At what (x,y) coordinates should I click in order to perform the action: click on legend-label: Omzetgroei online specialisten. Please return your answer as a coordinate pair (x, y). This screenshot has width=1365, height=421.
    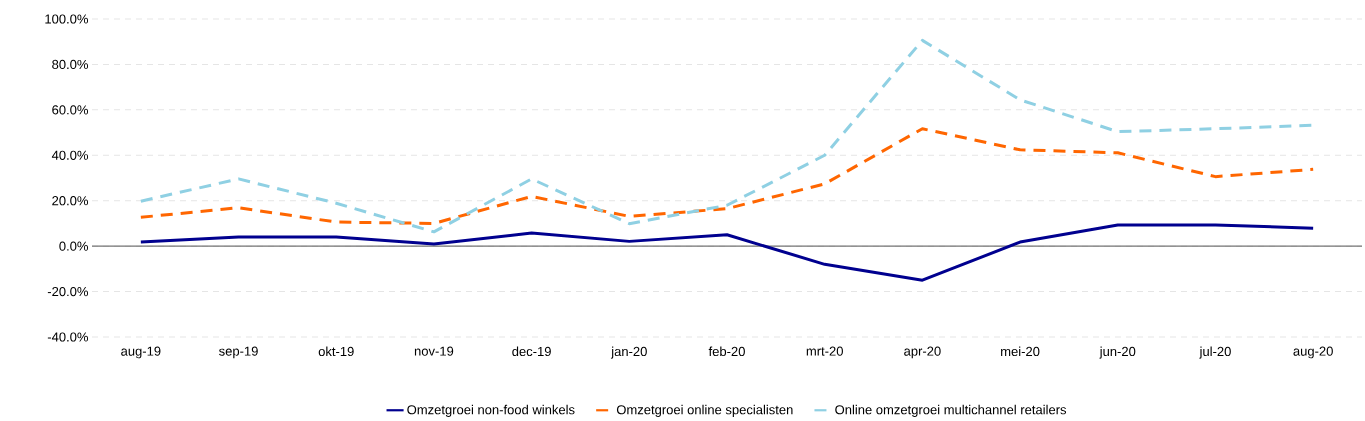
    Looking at the image, I should click on (704, 410).